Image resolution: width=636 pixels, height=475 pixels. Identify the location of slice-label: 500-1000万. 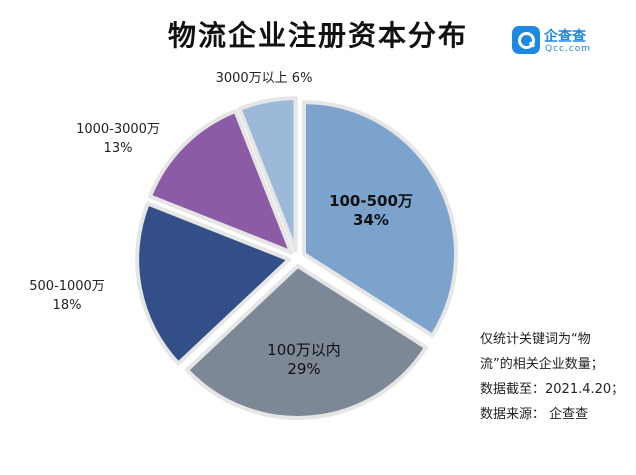
(67, 286).